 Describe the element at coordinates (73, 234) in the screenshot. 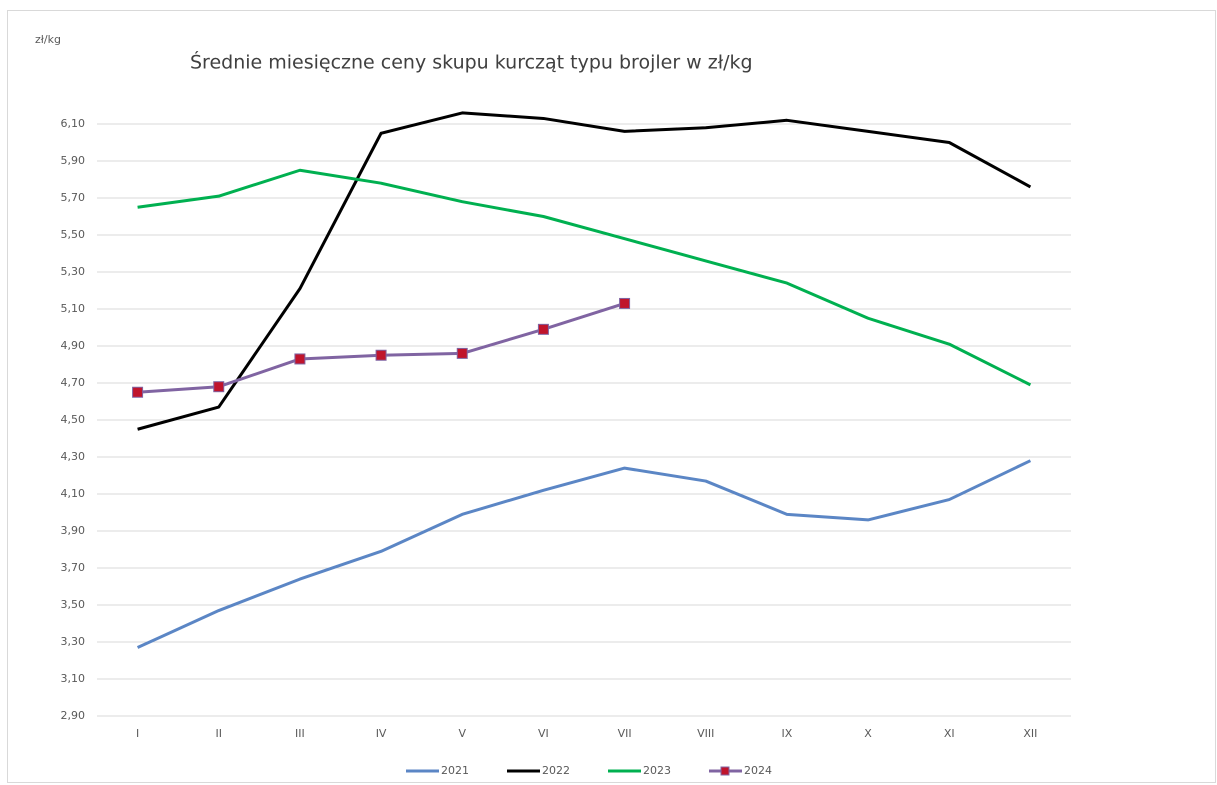

I see `y-tick-label: 5,50` at that location.